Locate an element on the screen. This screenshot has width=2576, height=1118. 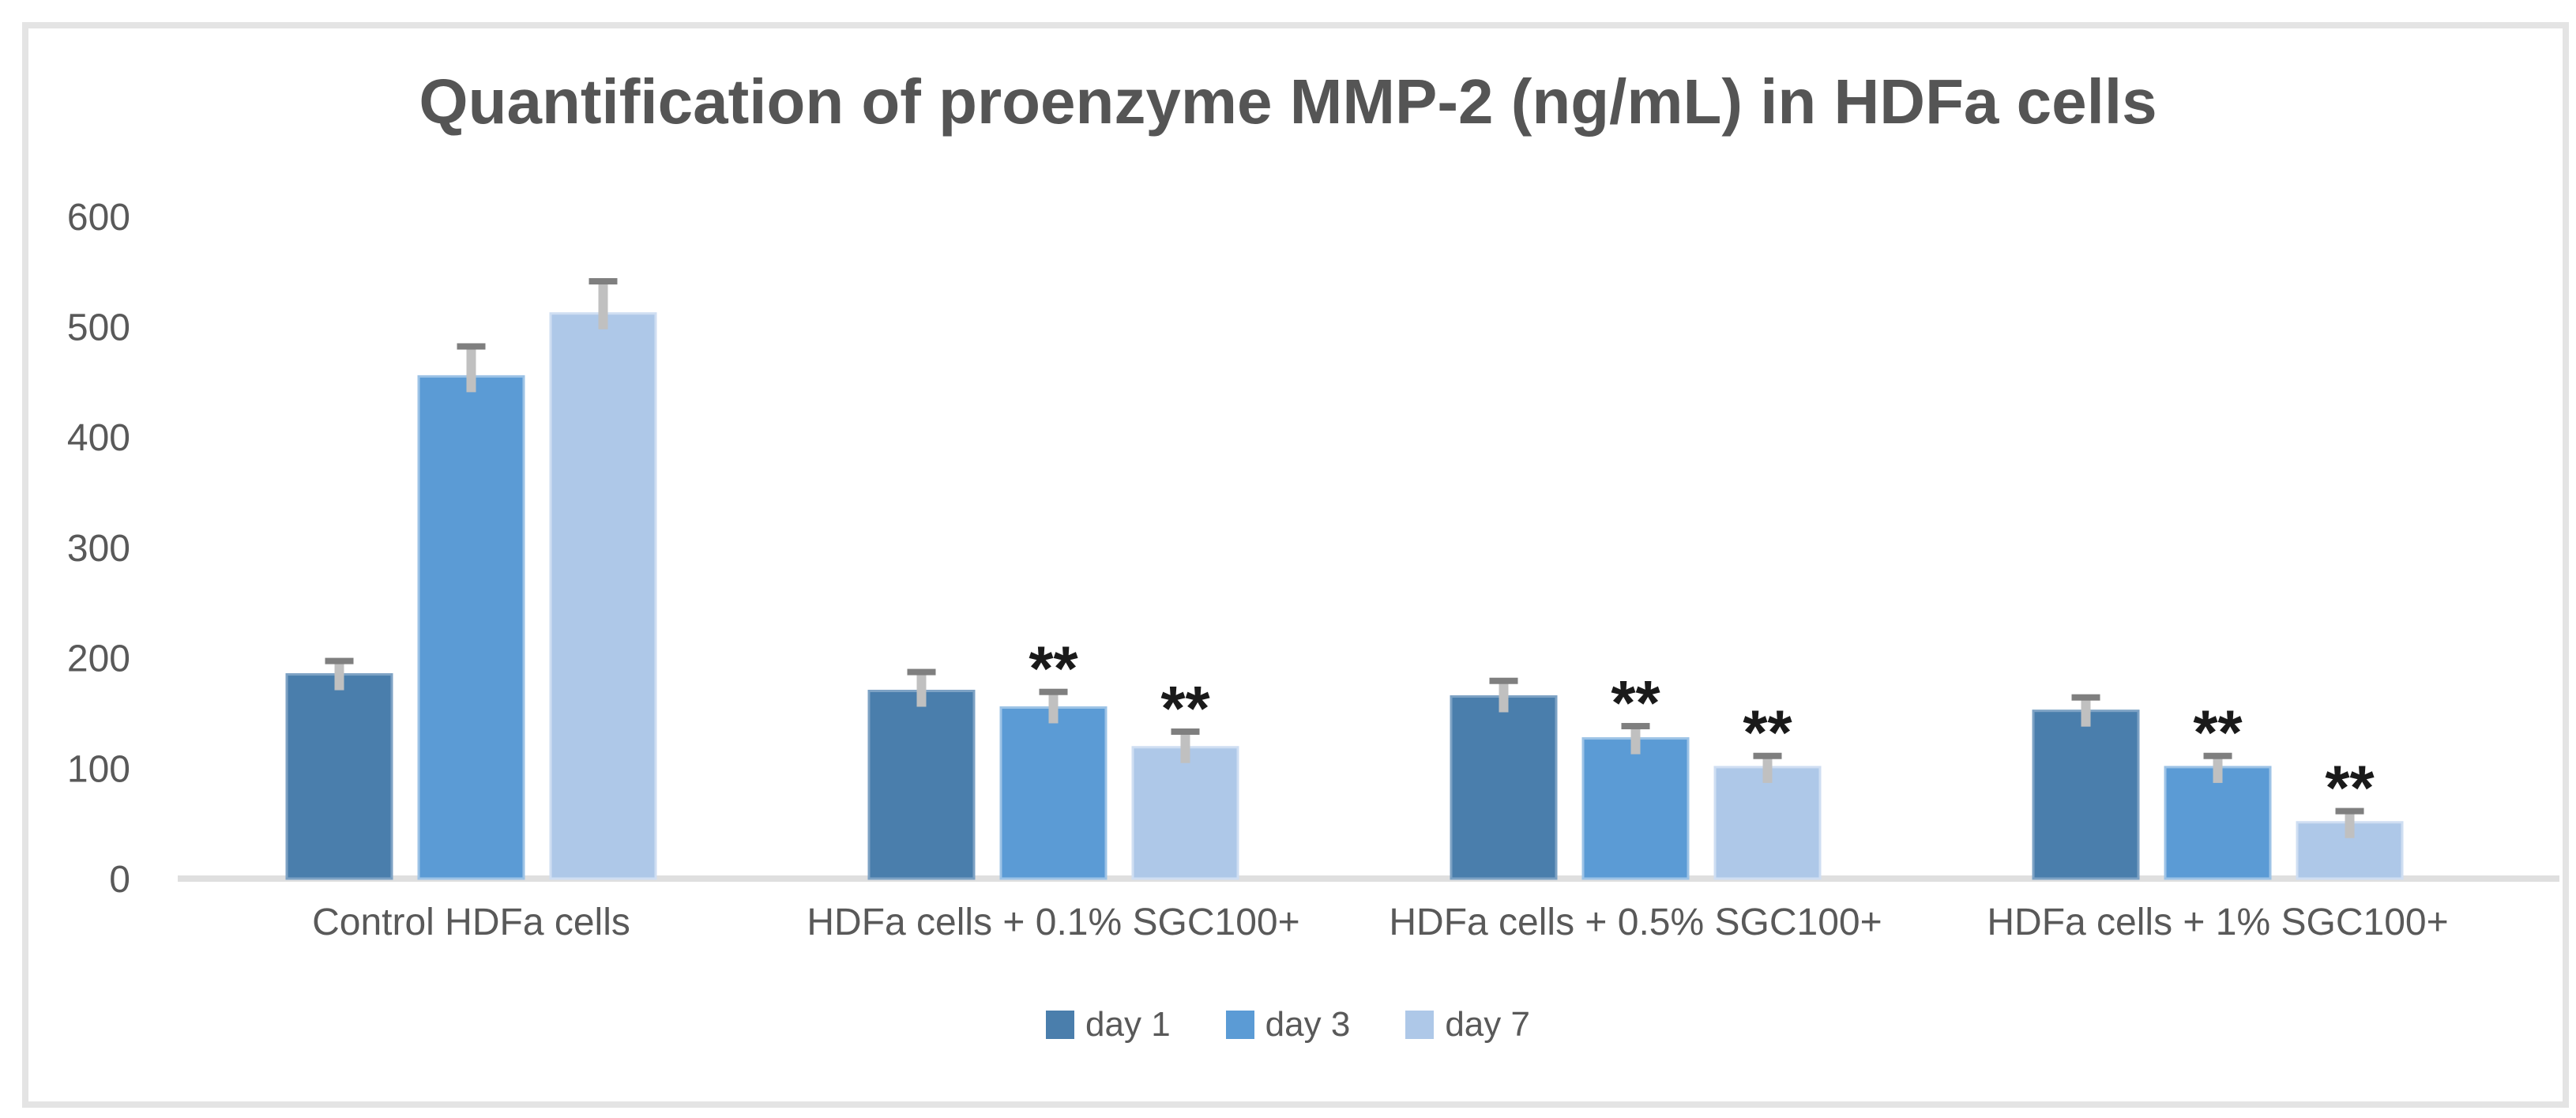
legend-label: day 1 is located at coordinates (1128, 1024).